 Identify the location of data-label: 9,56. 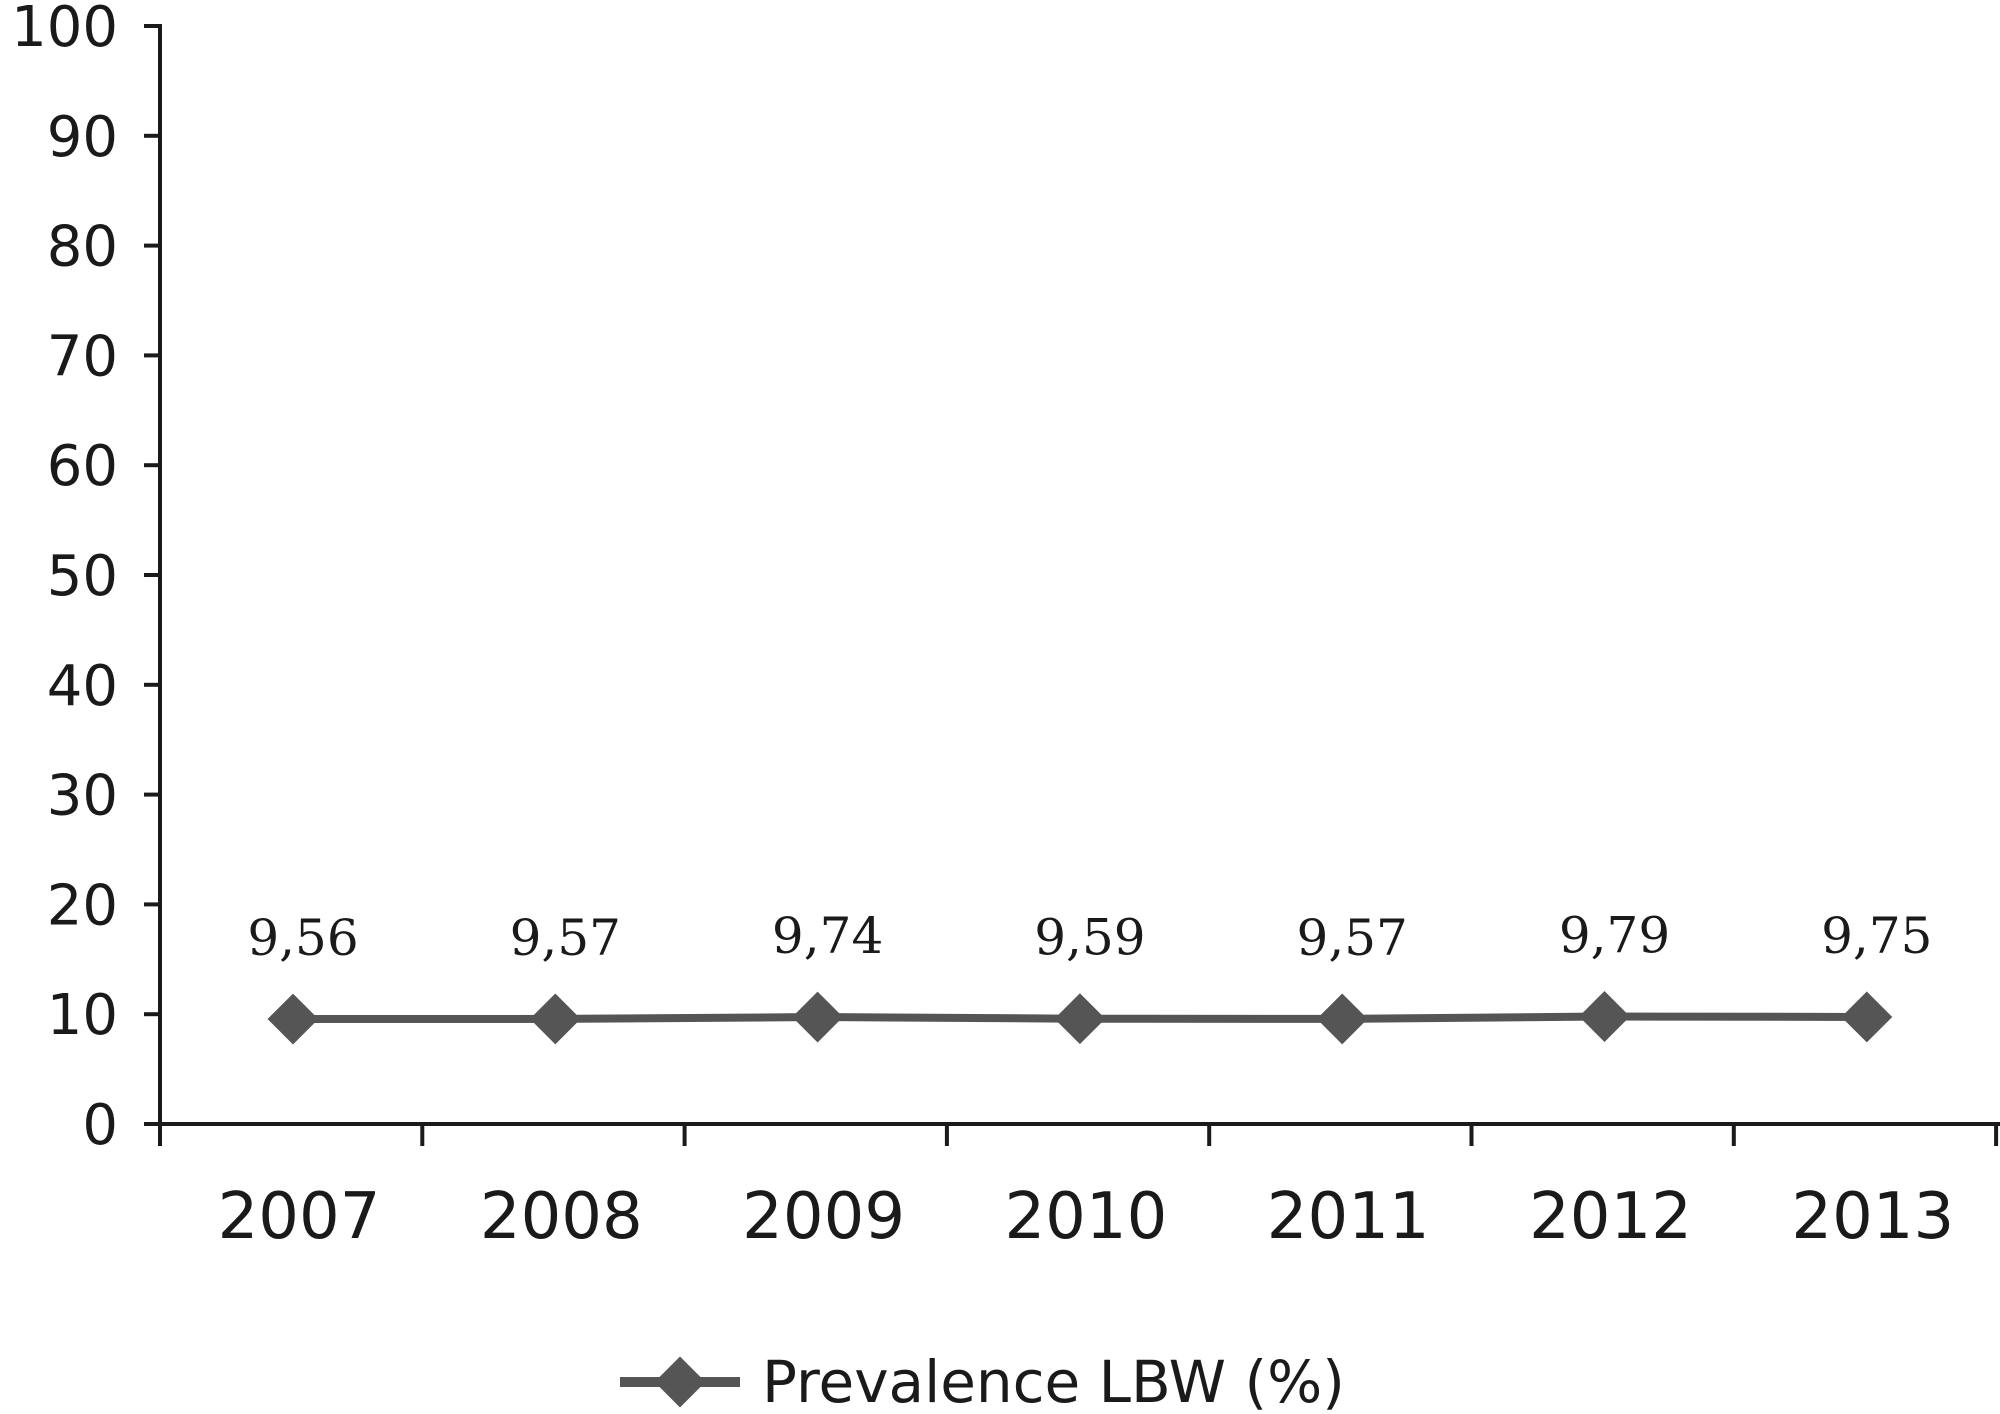
(302, 938).